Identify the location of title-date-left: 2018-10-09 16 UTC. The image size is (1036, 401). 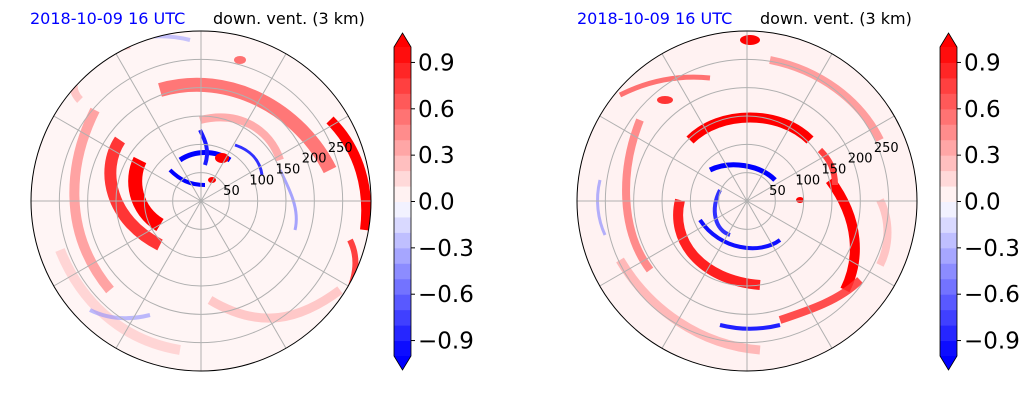
(107, 18).